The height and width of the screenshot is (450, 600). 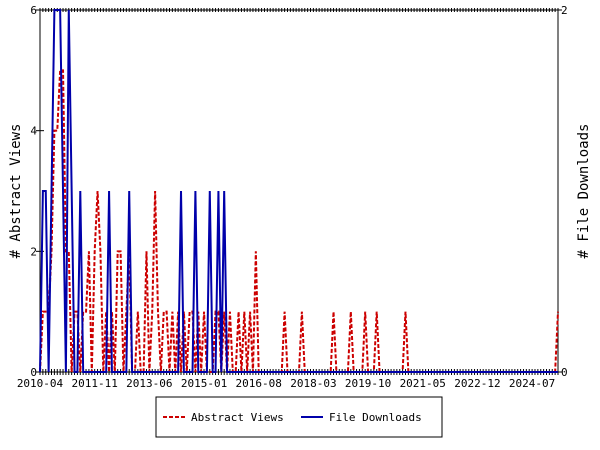 I want to click on y2-tick-label: 2, so click(x=564, y=10).